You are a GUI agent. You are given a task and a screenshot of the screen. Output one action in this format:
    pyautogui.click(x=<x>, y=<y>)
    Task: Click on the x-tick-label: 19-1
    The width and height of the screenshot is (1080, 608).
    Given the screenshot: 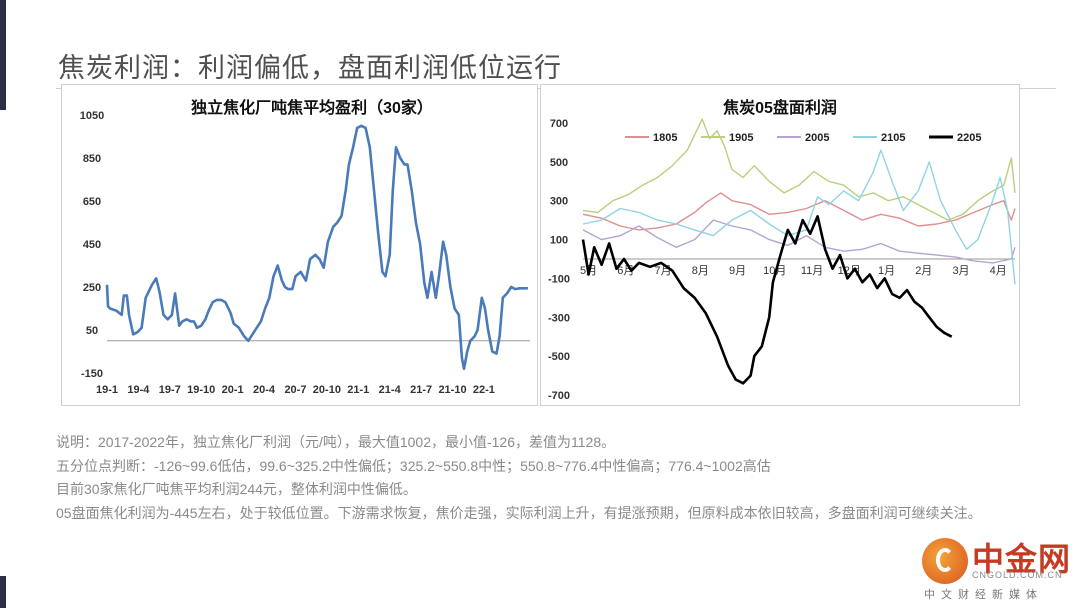 What is the action you would take?
    pyautogui.click(x=107, y=390)
    